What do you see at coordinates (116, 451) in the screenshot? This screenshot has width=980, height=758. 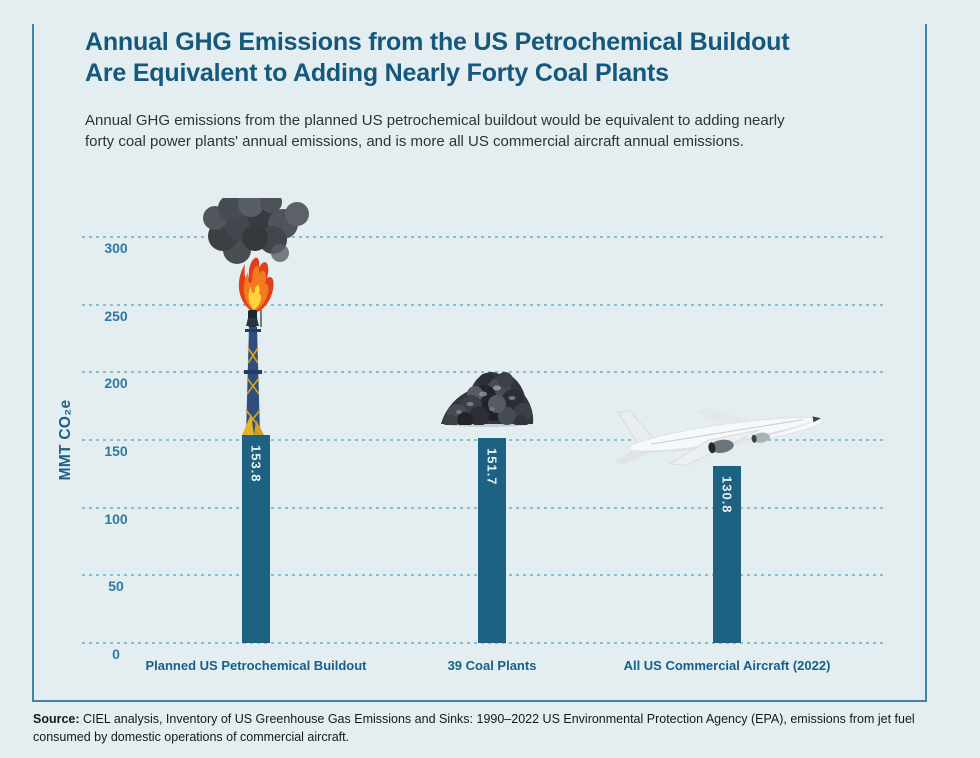 I see `y-tick-label-150: 150` at bounding box center [116, 451].